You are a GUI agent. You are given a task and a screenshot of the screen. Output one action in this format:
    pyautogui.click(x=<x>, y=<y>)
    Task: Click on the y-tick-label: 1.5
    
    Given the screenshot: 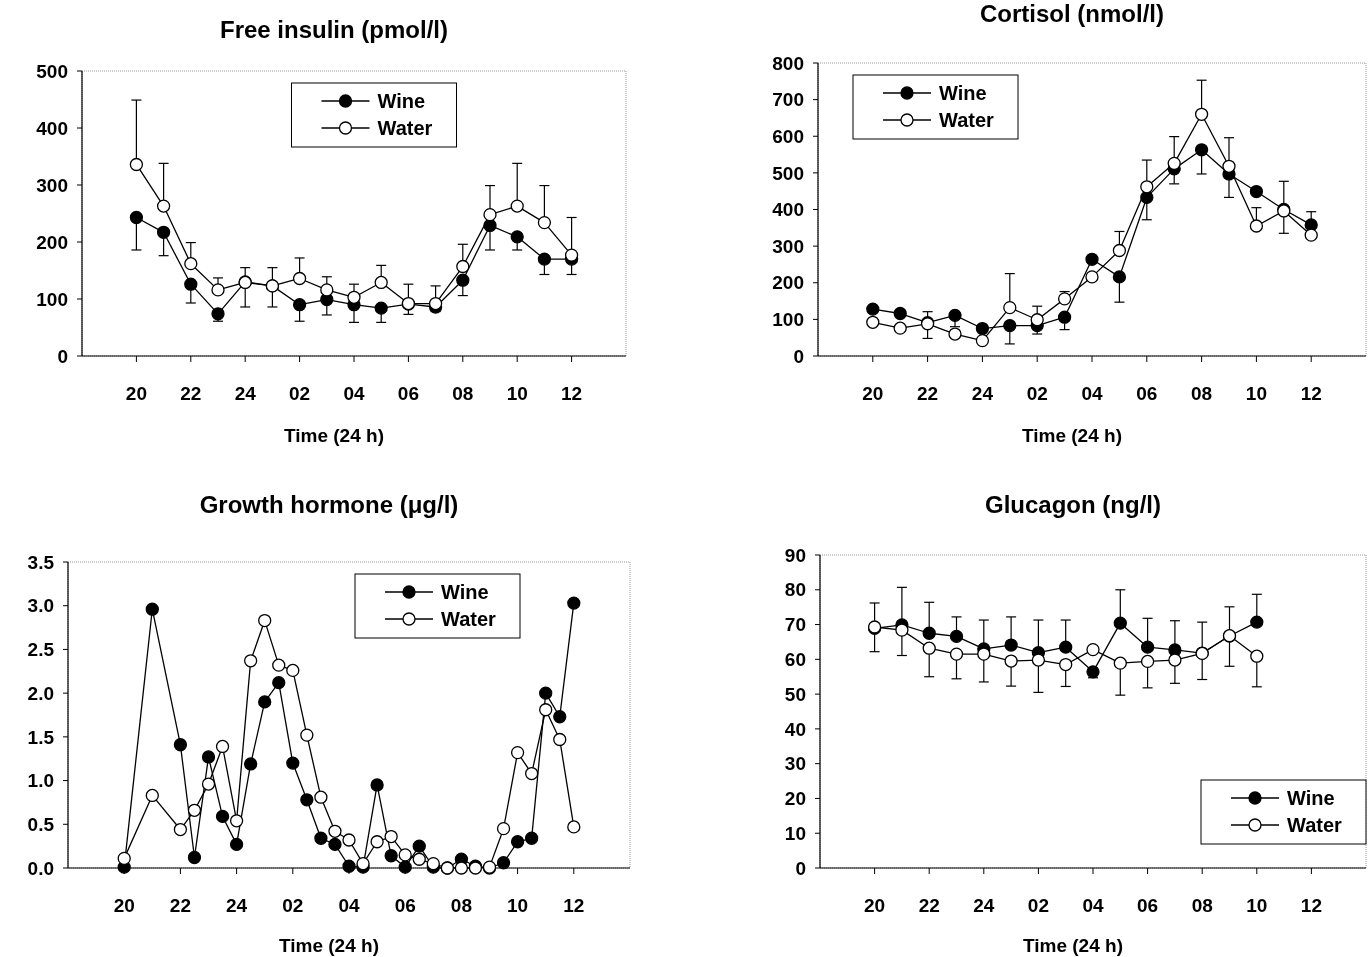 What is the action you would take?
    pyautogui.click(x=41, y=737)
    